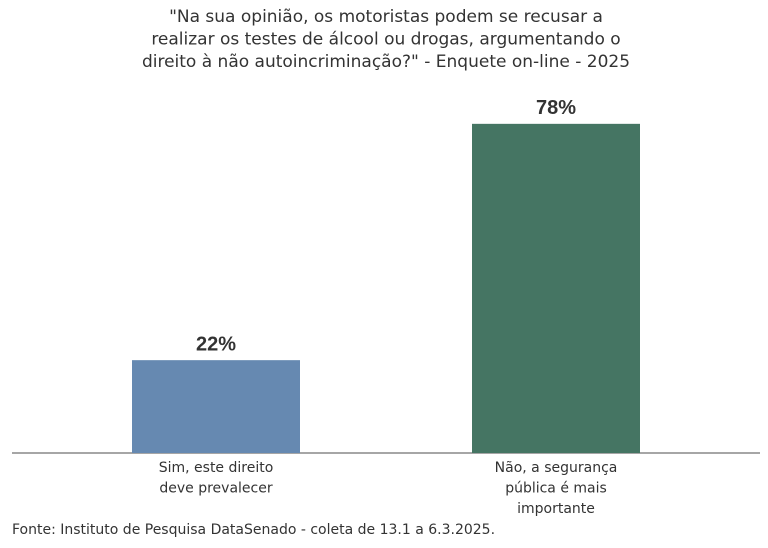 This screenshot has height=548, width=768. I want to click on value-label: 22%, so click(216, 344).